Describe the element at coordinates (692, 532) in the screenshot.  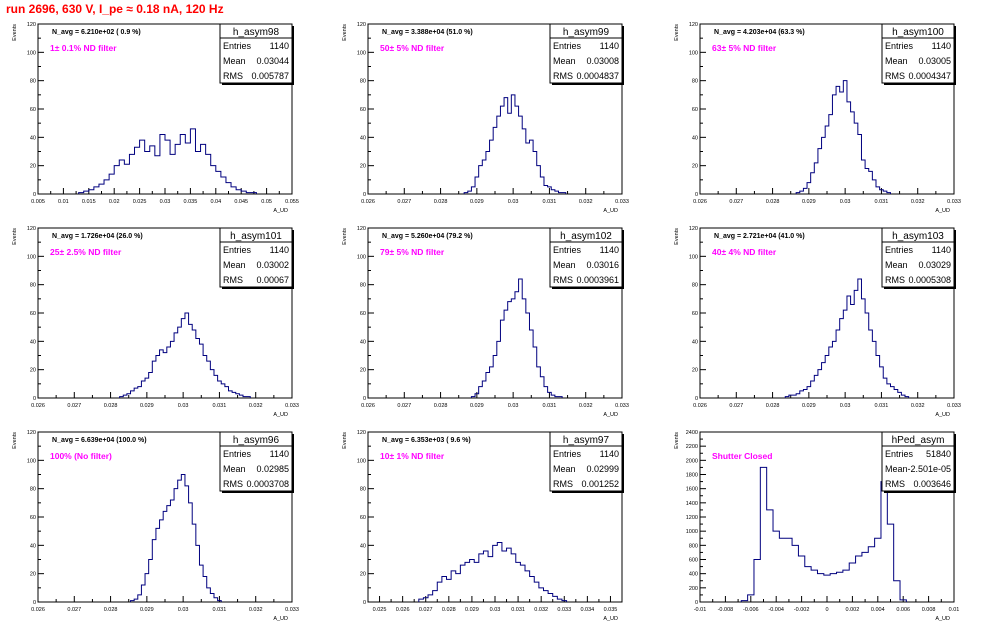
I see `y-tick-label: 1000` at that location.